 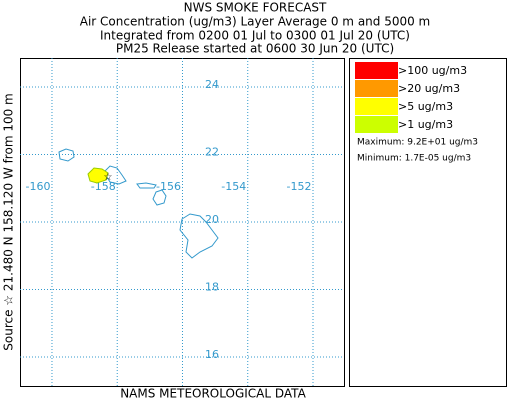 I want to click on lon-label: -160, so click(x=37, y=186).